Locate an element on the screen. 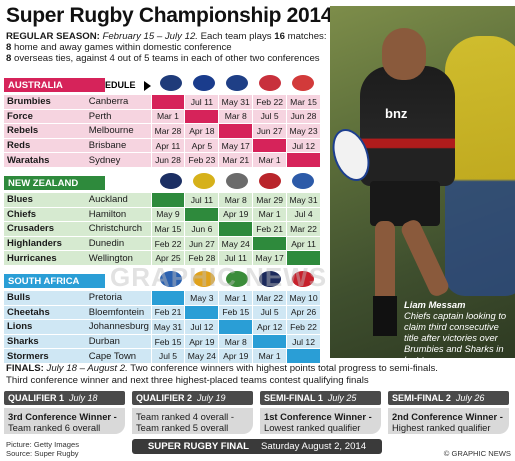  schedule-label: SCHEDULE is located at coordinates (111, 85).